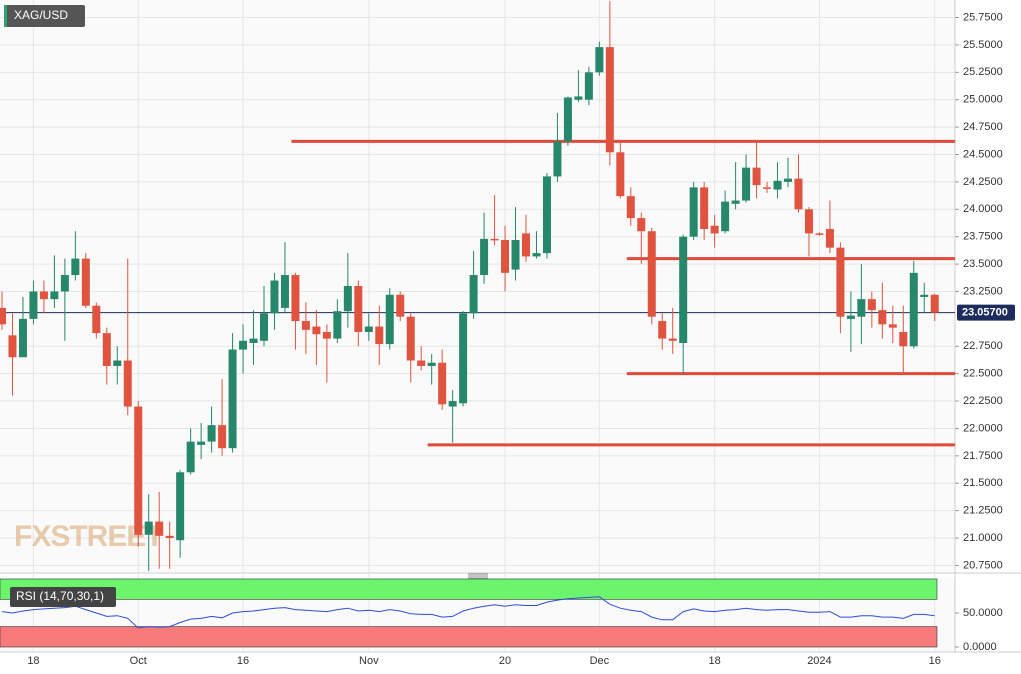 The image size is (1021, 674). I want to click on y-tick-label: 23.7500, so click(983, 237).